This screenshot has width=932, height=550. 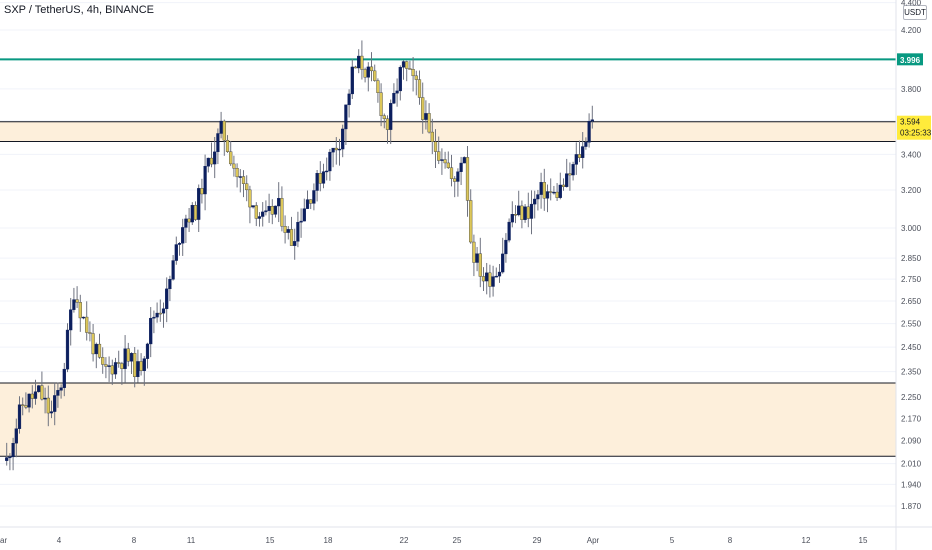 What do you see at coordinates (911, 89) in the screenshot?
I see `y-tick-label: 3.800` at bounding box center [911, 89].